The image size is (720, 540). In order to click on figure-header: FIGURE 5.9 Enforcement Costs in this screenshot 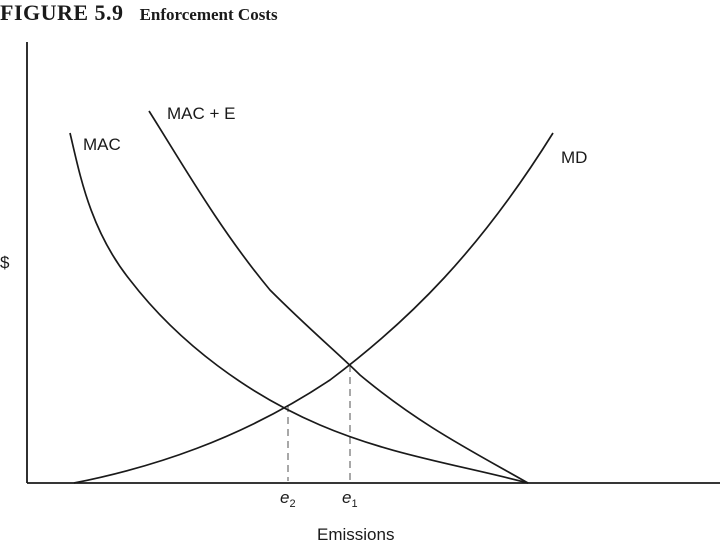, I will do `click(139, 13)`.